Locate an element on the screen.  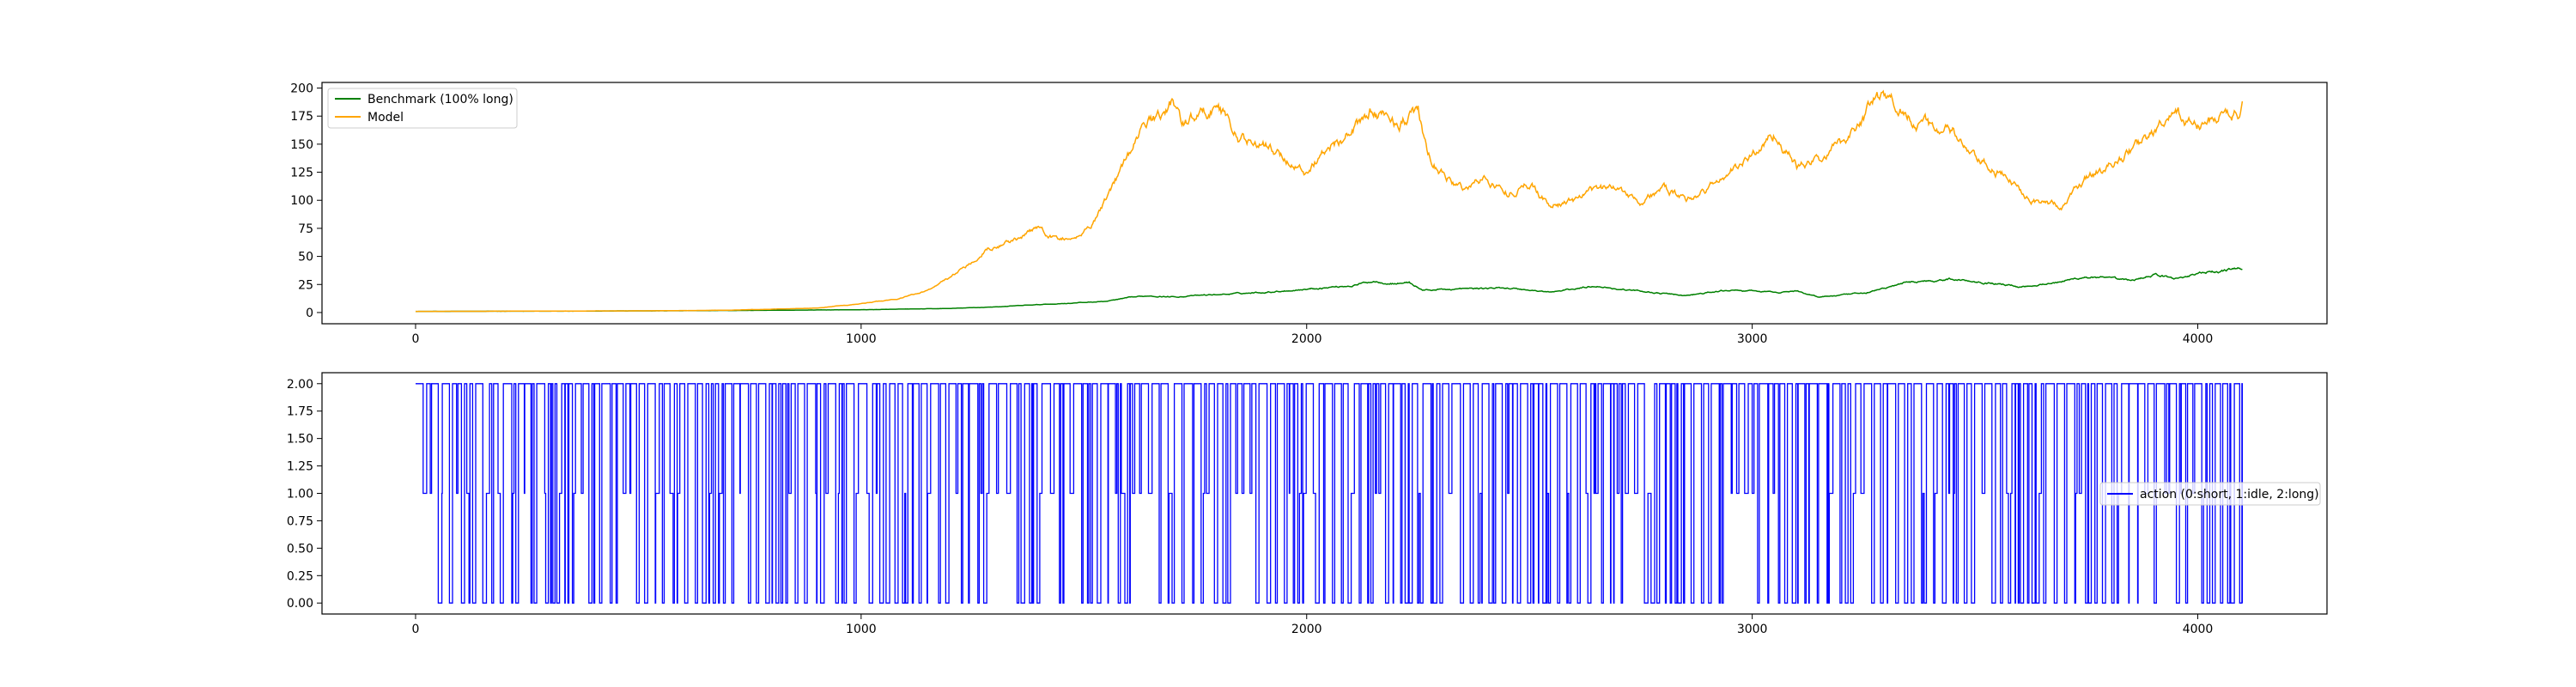
legend-action-label: action (0:short, 1:idle, 2:long) is located at coordinates (2229, 495).